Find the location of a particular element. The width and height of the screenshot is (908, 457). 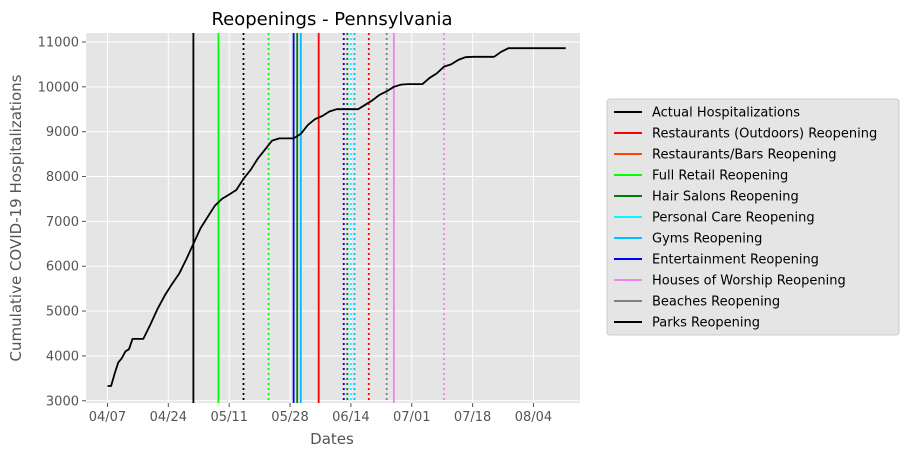

y-tick-label: 5000 is located at coordinates (62, 312).